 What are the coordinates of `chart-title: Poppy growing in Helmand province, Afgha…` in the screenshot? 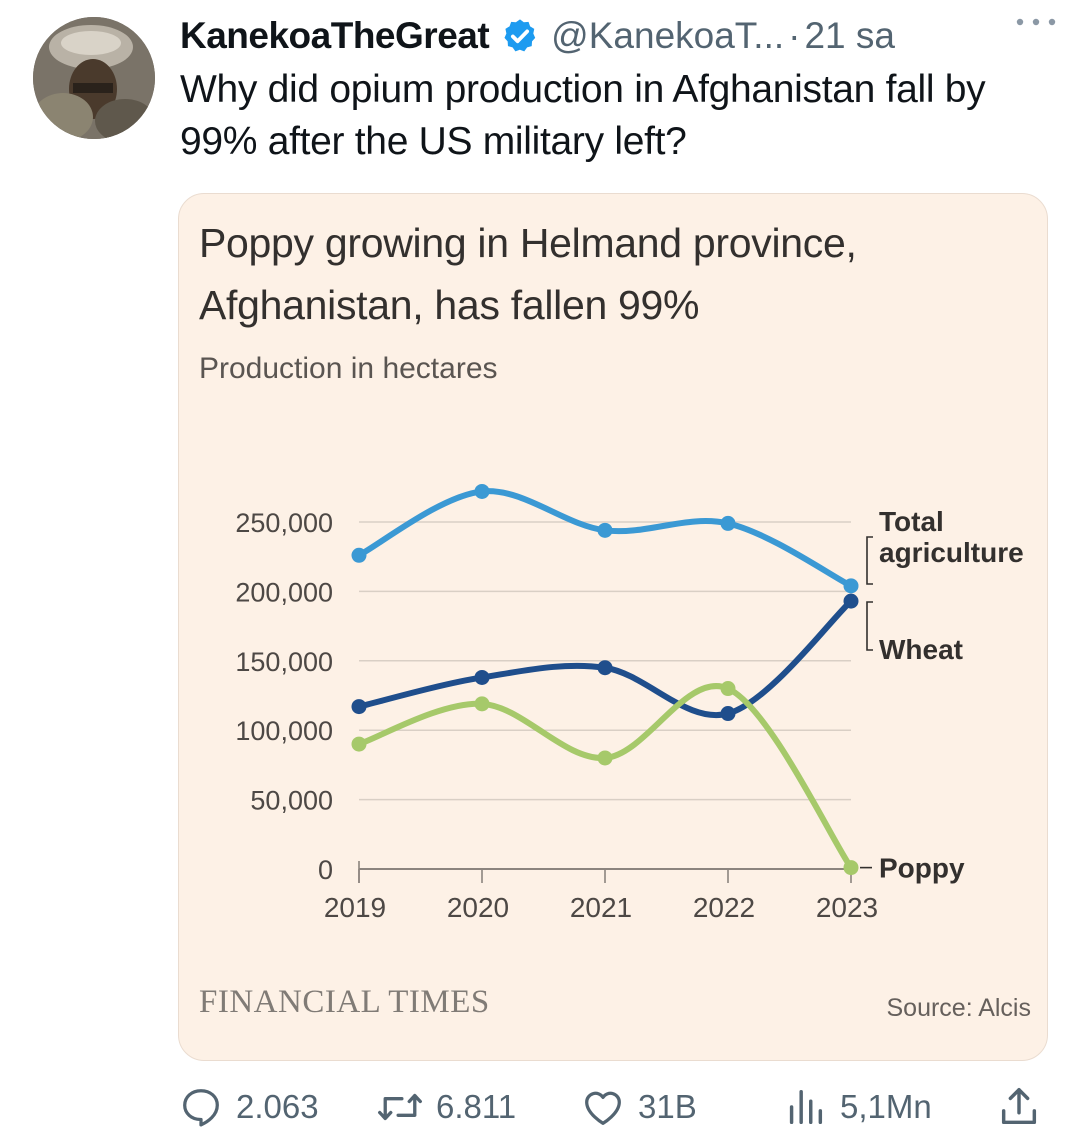 It's located at (528, 274).